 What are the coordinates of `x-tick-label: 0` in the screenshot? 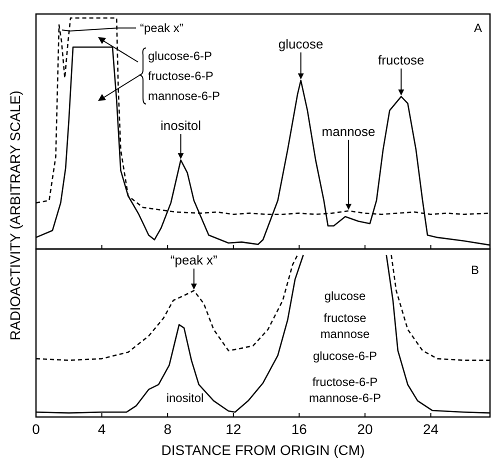 It's located at (36, 429).